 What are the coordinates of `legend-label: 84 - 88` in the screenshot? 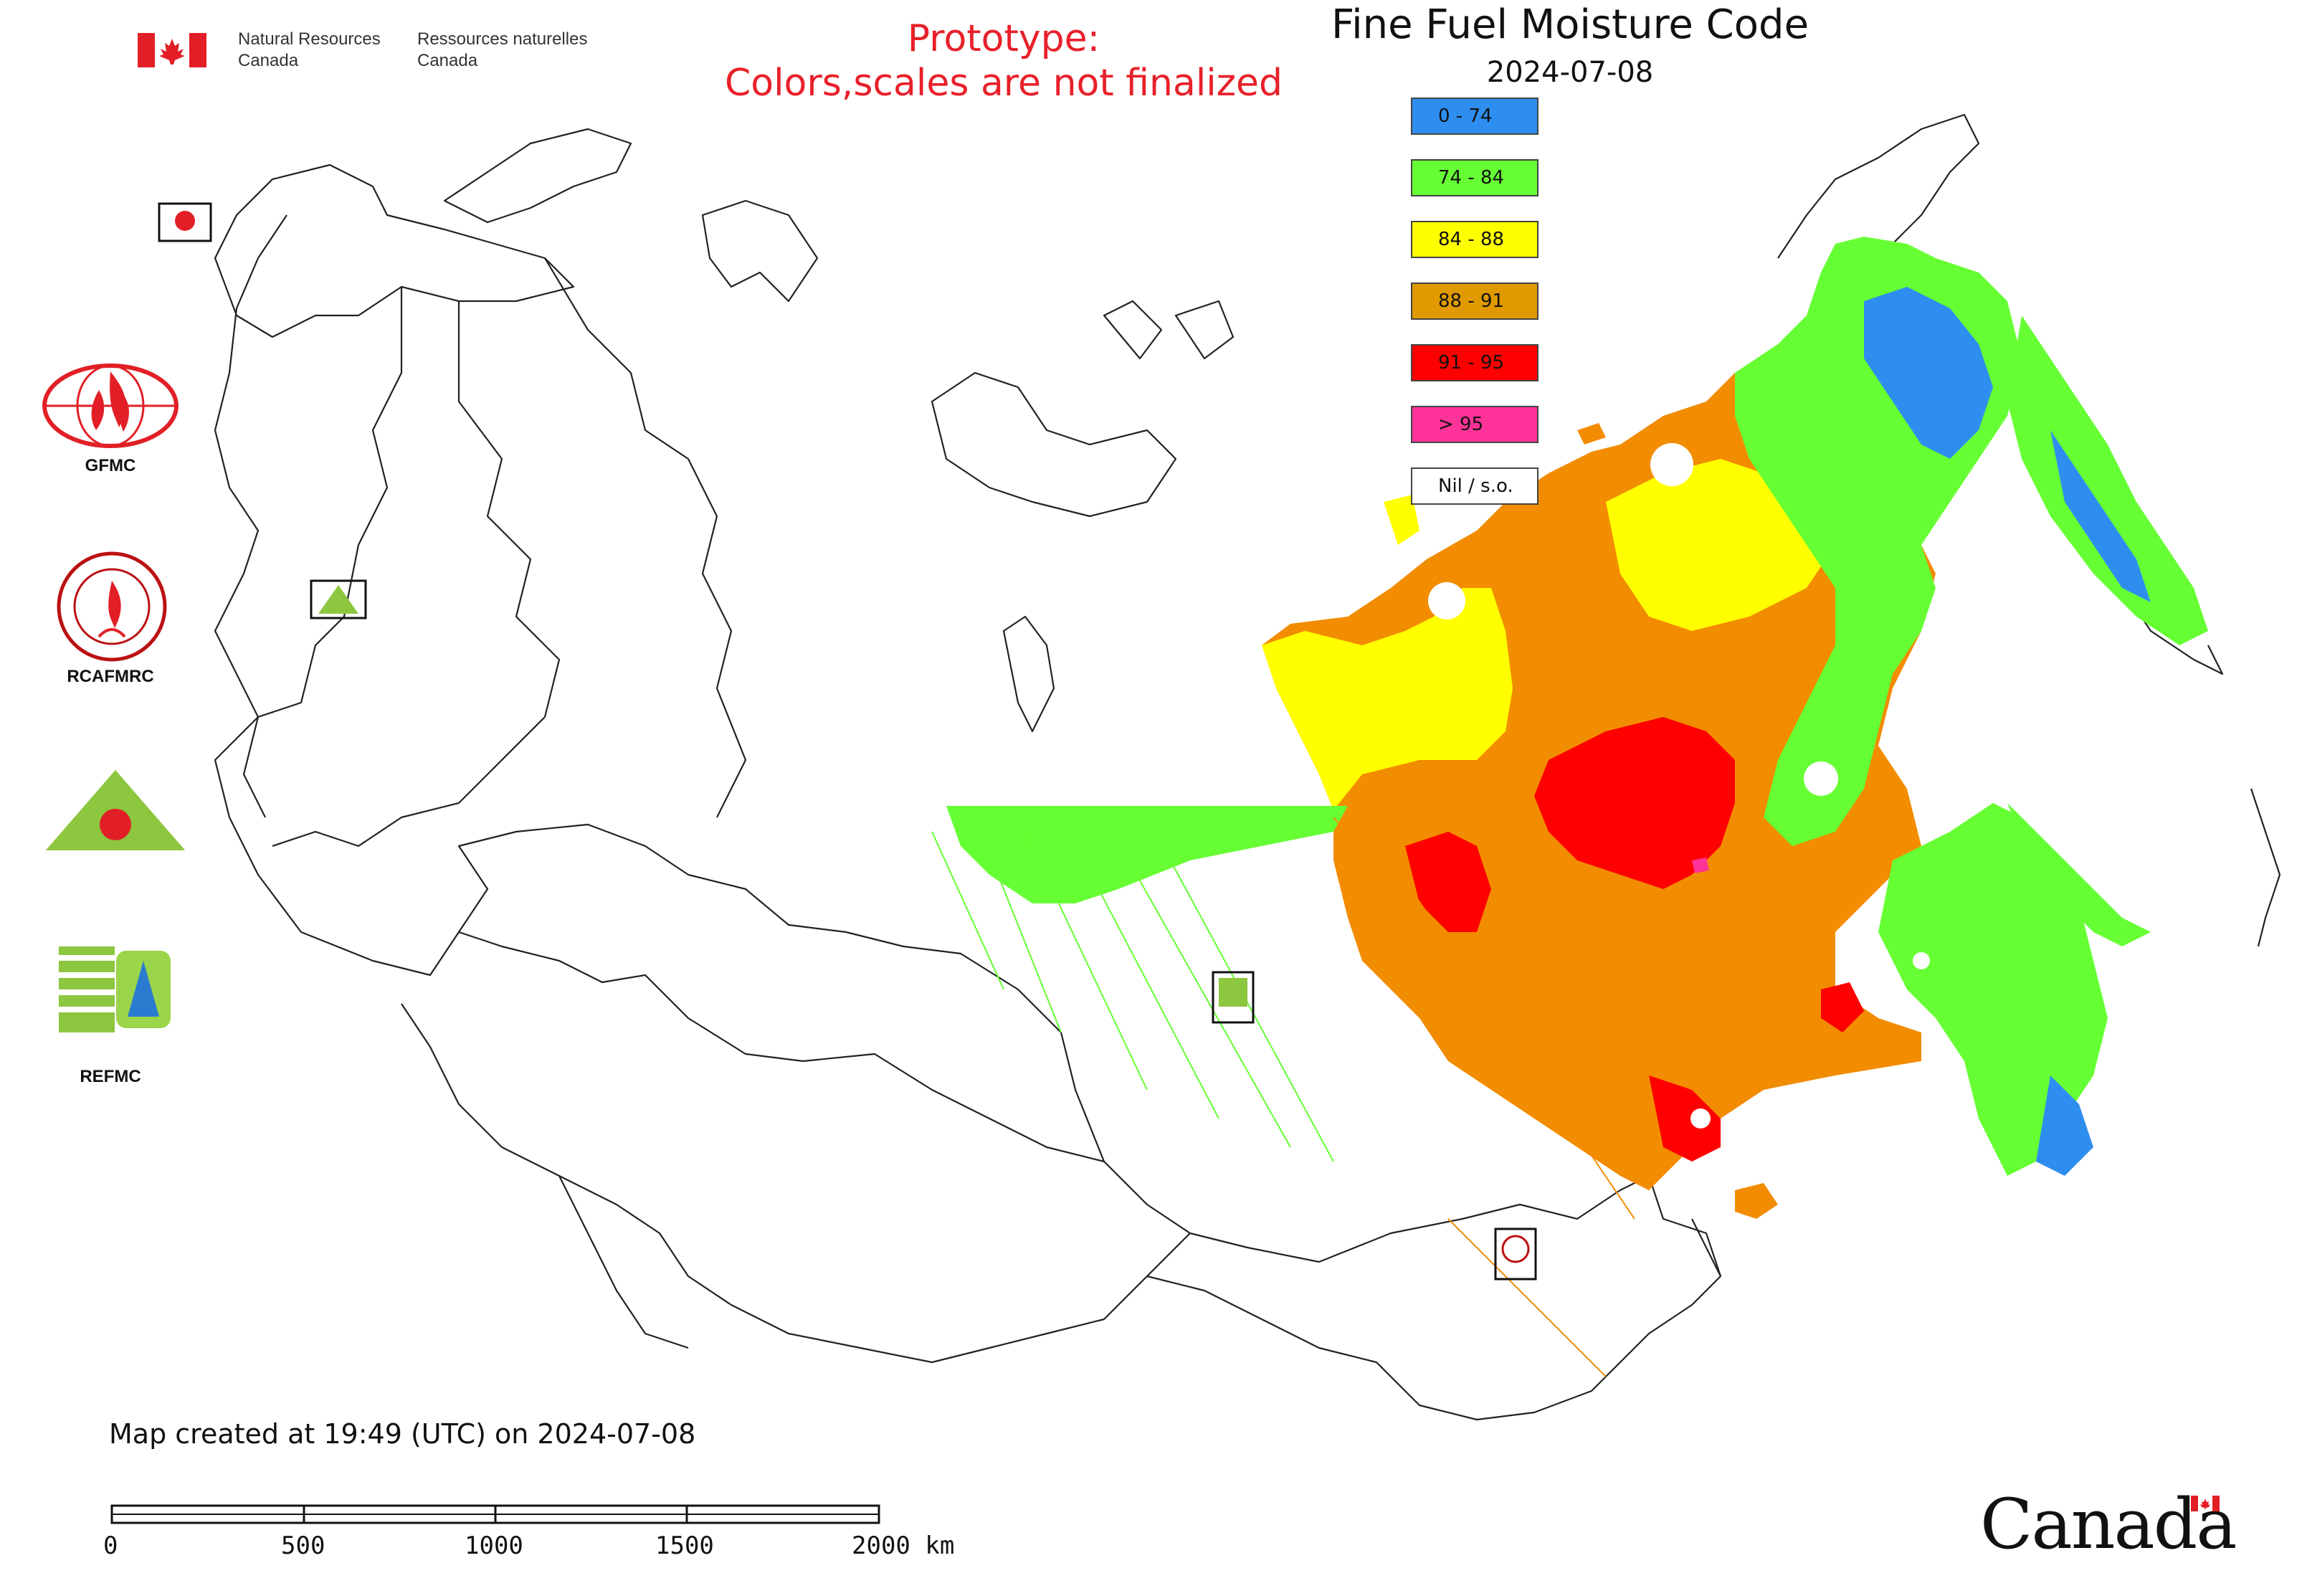 It's located at (1471, 239).